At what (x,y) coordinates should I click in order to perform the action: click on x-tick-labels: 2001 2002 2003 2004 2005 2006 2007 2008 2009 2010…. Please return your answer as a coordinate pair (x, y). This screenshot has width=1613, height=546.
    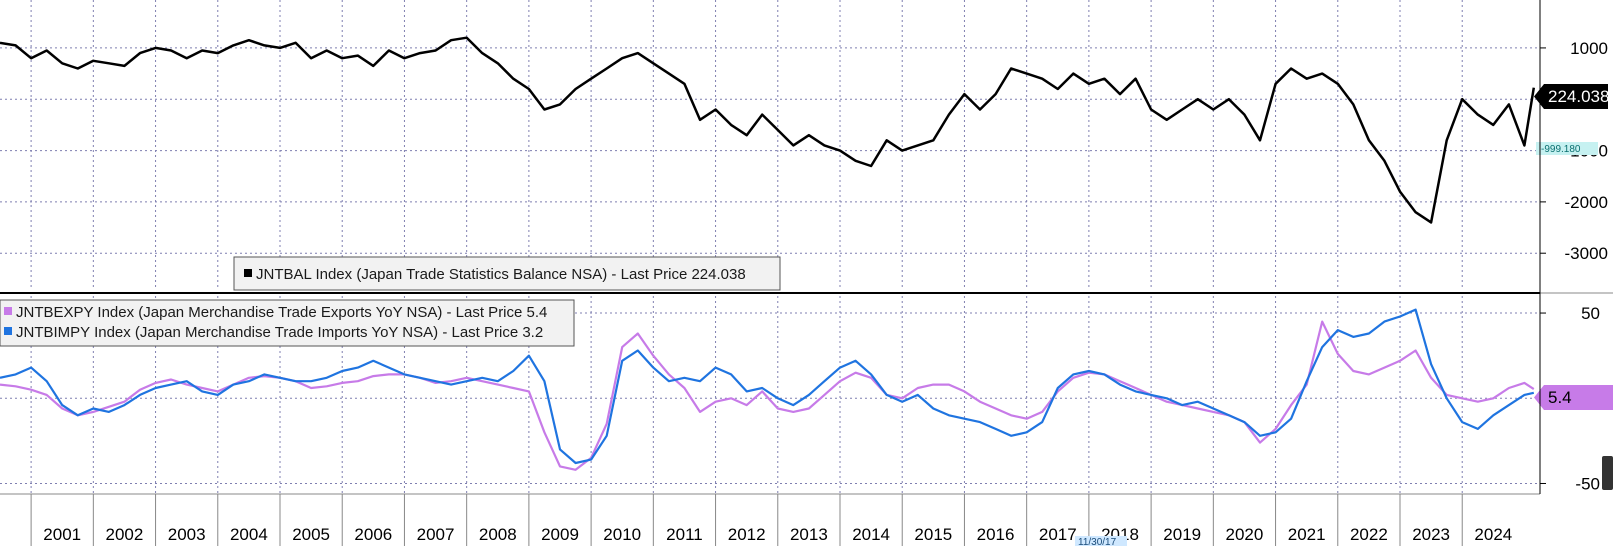
    Looking at the image, I should click on (771, 520).